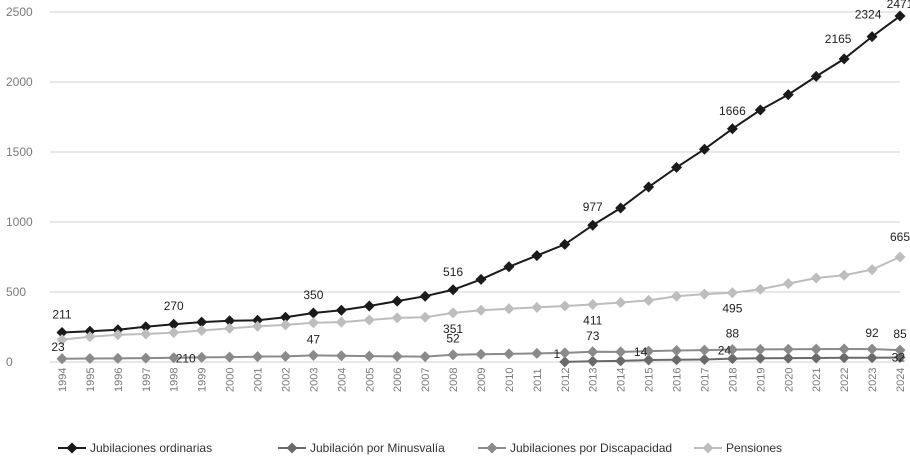 This screenshot has width=910, height=462. Describe the element at coordinates (591, 448) in the screenshot. I see `legend-label: Jubilaciones por Discapacidad` at that location.